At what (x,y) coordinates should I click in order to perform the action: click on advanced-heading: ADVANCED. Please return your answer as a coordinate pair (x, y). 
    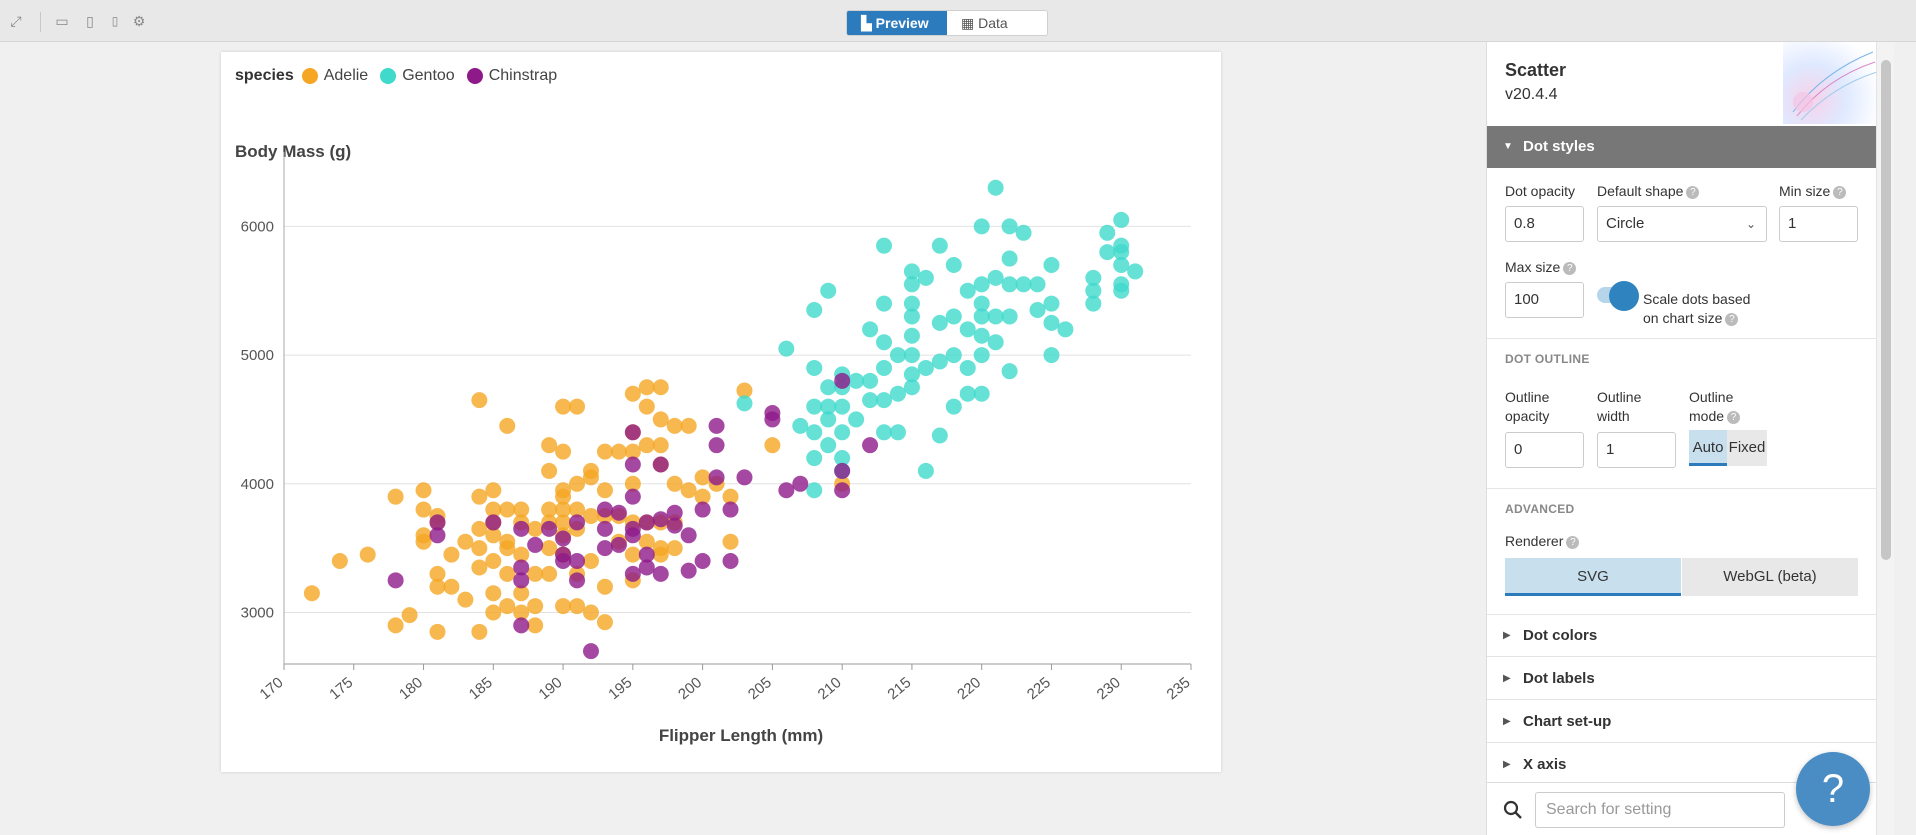
    Looking at the image, I should click on (1540, 509).